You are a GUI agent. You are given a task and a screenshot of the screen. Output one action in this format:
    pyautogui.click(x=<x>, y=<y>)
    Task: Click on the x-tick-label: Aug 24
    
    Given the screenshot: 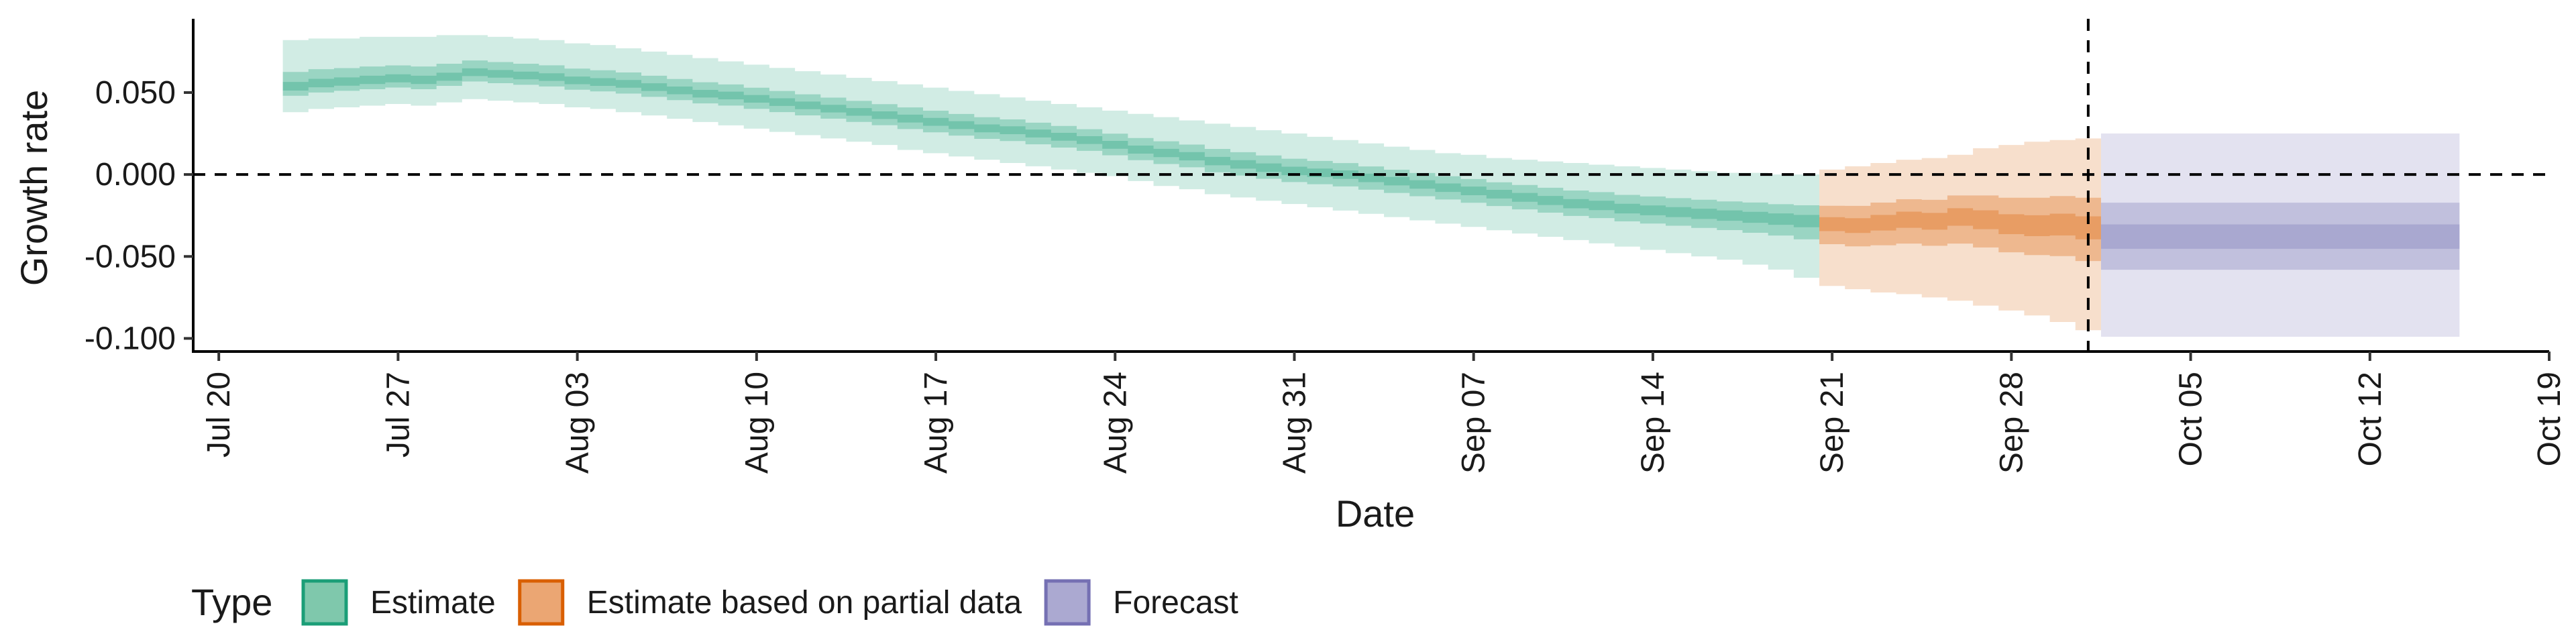 What is the action you would take?
    pyautogui.click(x=1115, y=423)
    